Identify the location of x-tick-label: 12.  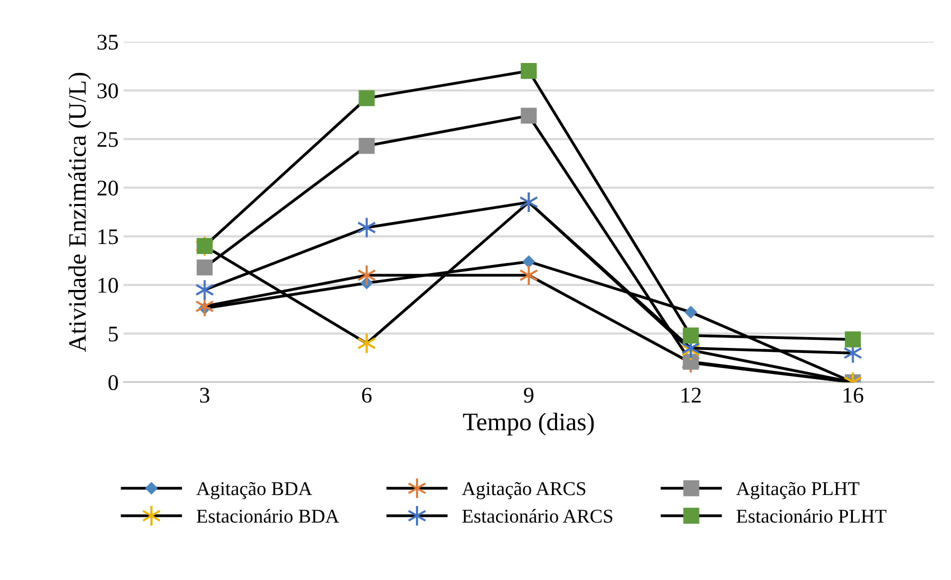
(691, 395).